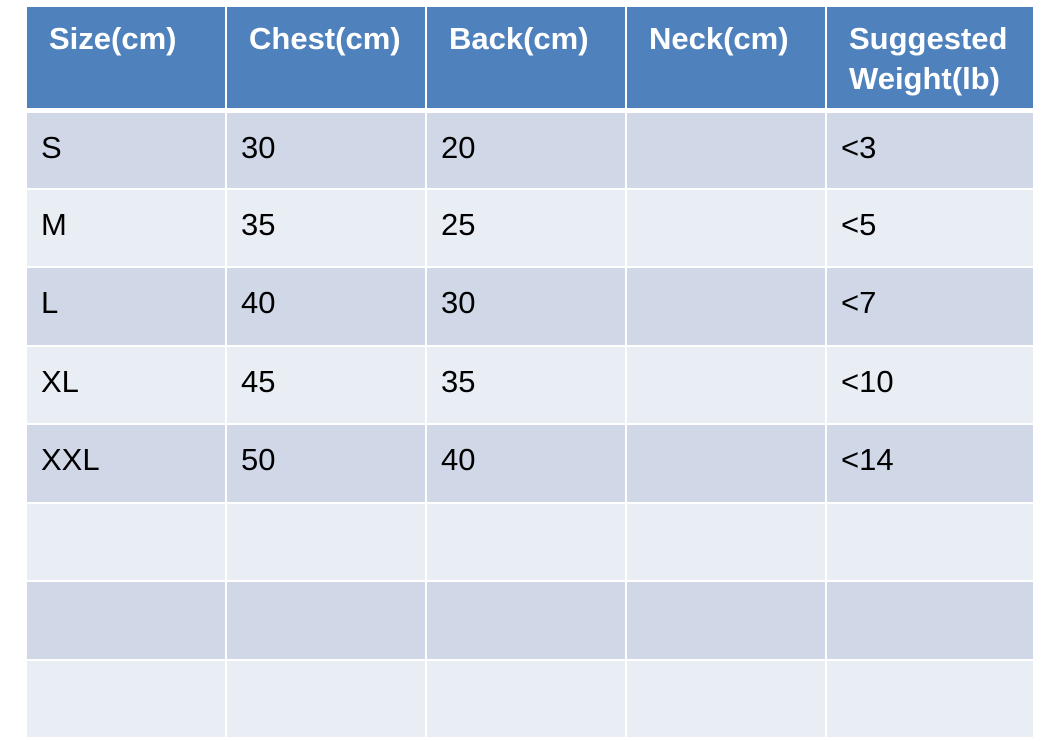  Describe the element at coordinates (930, 384) in the screenshot. I see `cell-weight: <10` at that location.